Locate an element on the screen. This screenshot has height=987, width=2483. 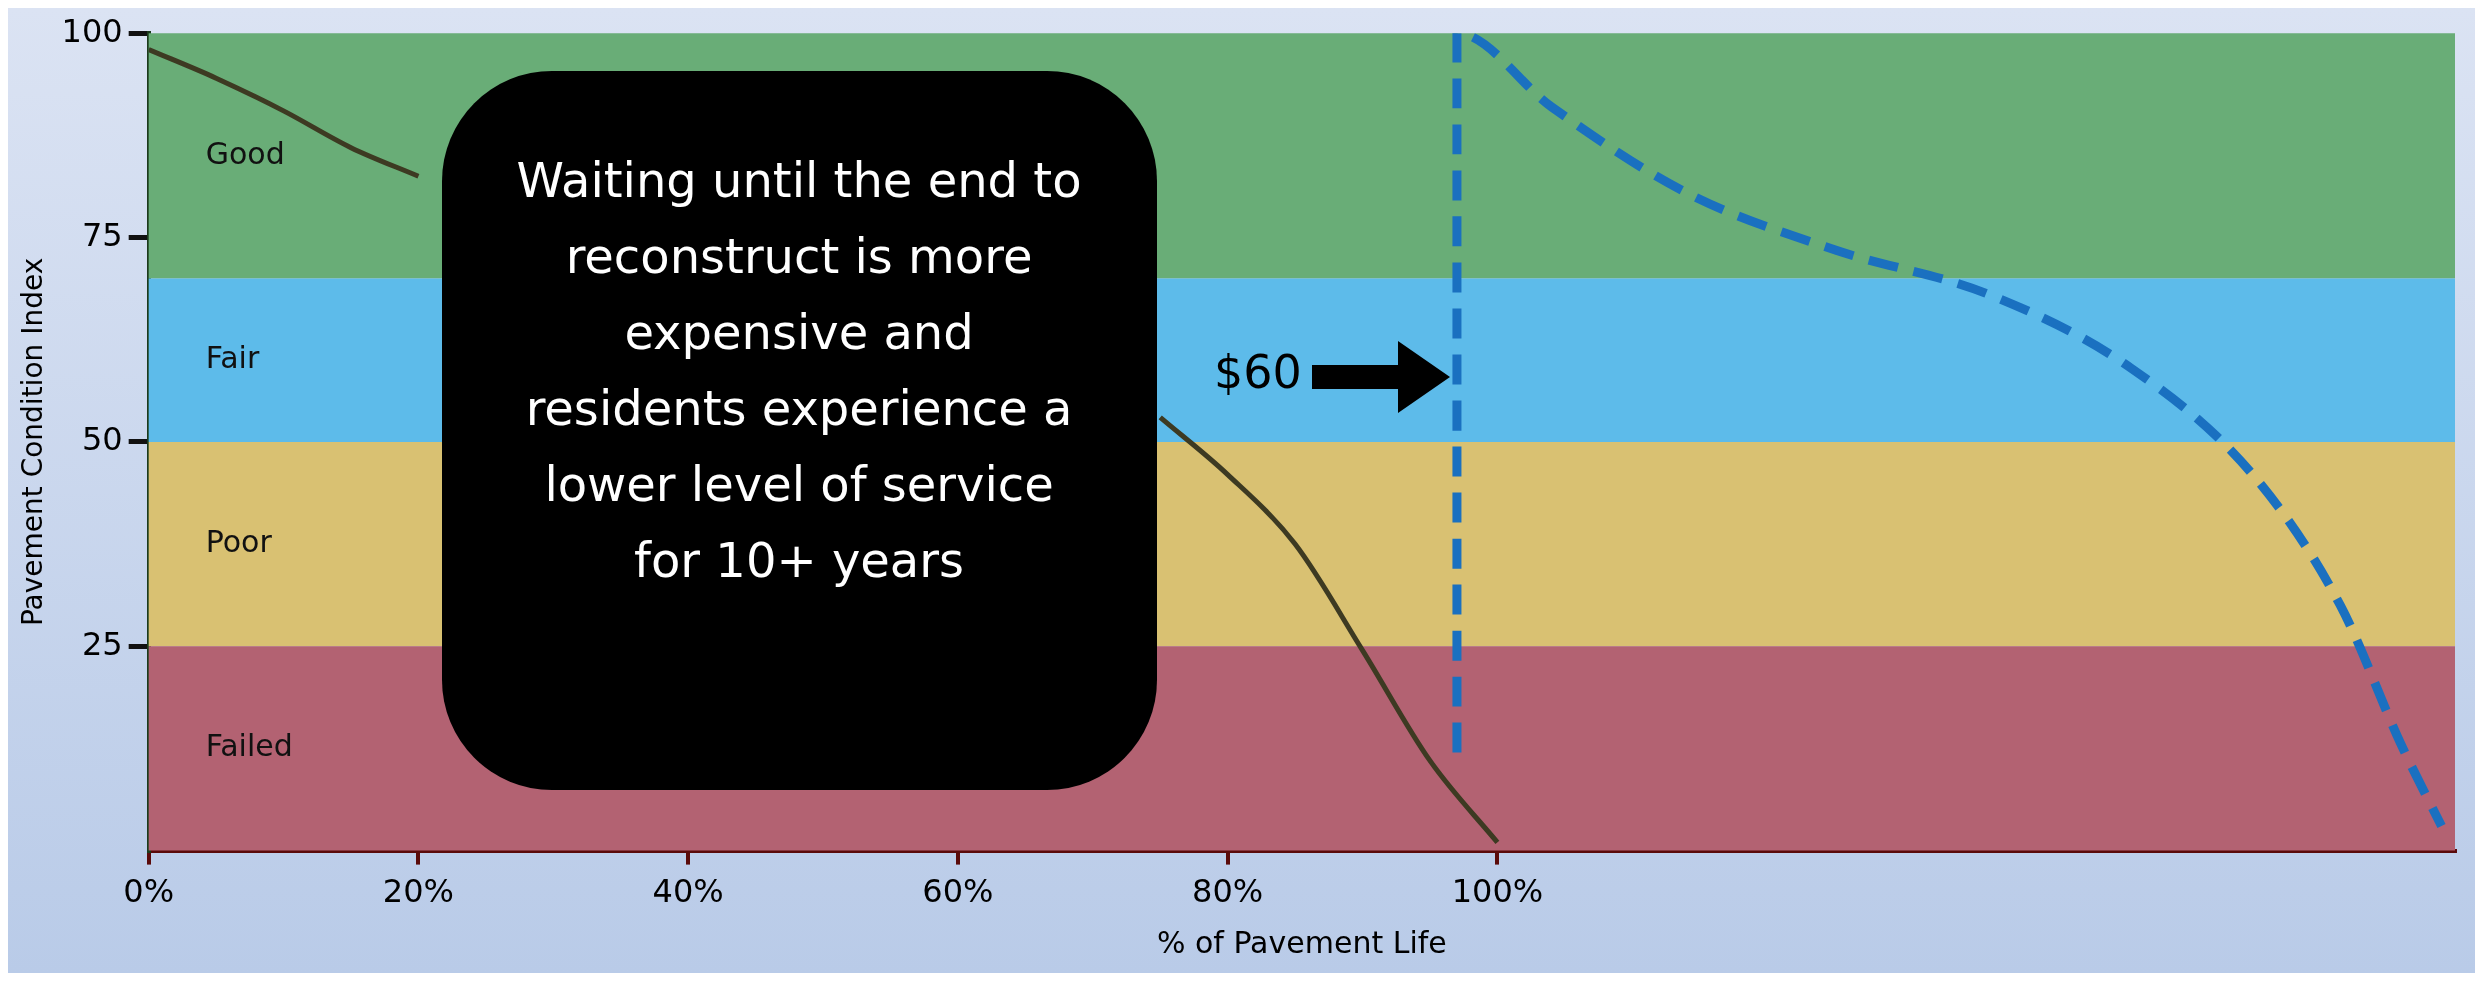
x-tick-label: 60% is located at coordinates (958, 891).